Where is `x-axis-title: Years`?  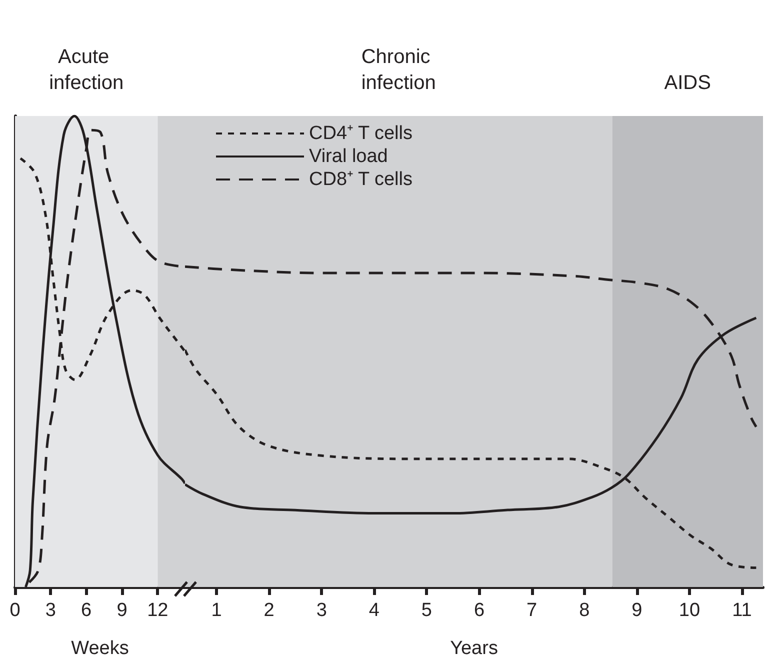 x-axis-title: Years is located at coordinates (474, 648).